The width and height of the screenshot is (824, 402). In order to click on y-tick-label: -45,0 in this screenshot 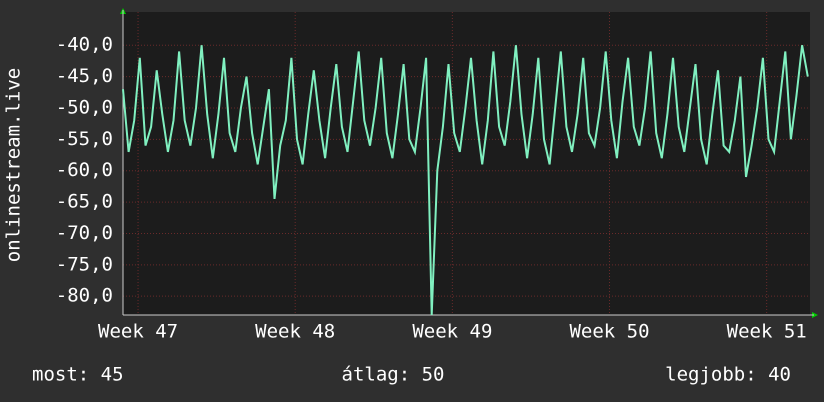, I will do `click(84, 76)`.